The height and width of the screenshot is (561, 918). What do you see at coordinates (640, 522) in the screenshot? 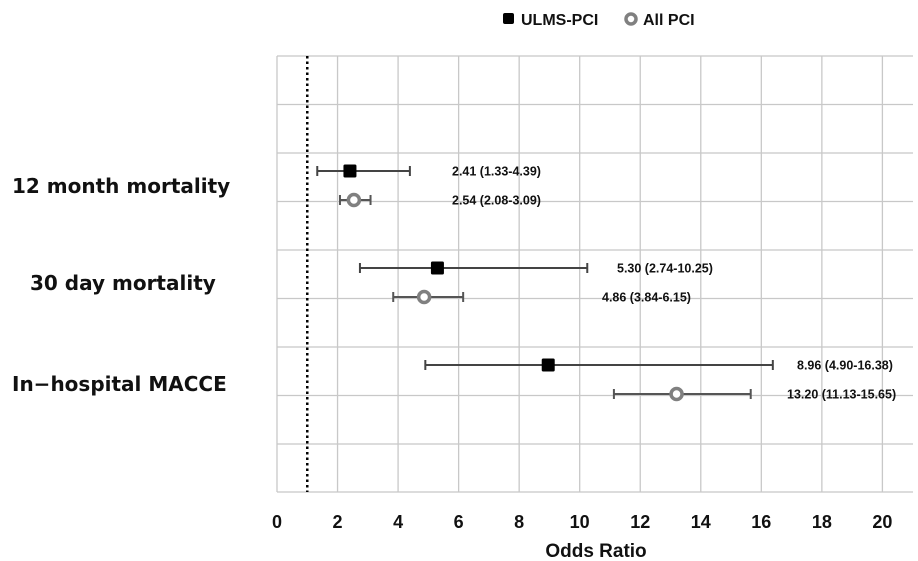
I see `x-tick-label: 12` at bounding box center [640, 522].